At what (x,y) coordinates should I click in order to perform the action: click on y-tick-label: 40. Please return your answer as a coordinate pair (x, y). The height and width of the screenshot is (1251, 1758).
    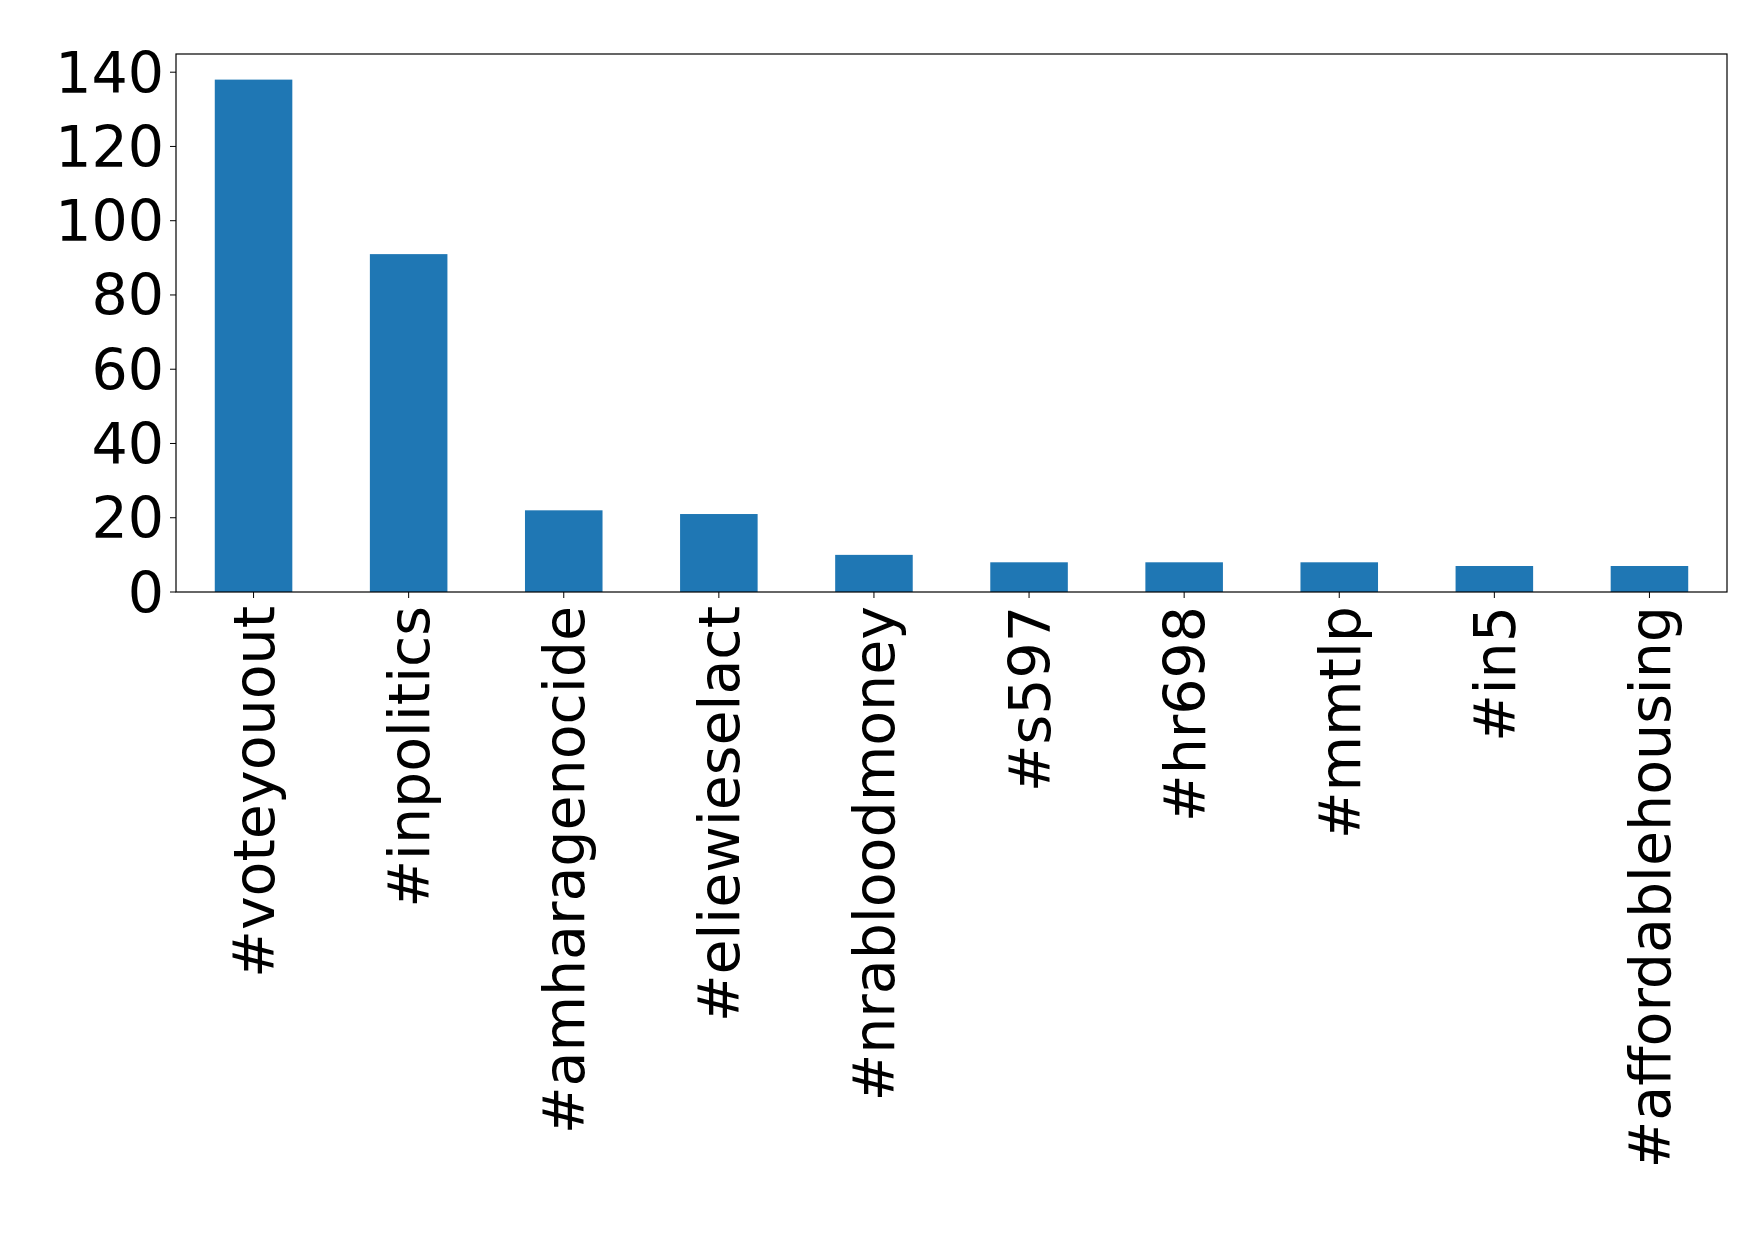
    Looking at the image, I should click on (127, 444).